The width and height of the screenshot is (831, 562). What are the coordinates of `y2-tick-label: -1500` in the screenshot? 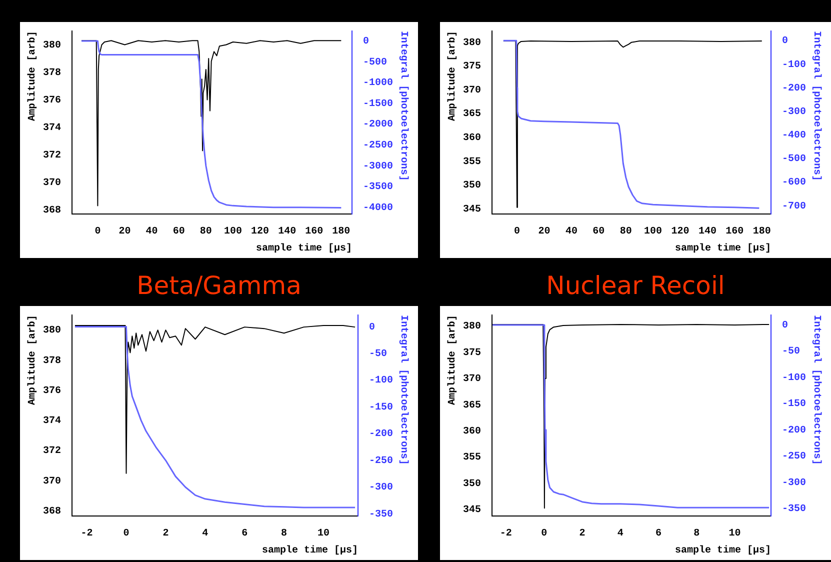 It's located at (378, 104).